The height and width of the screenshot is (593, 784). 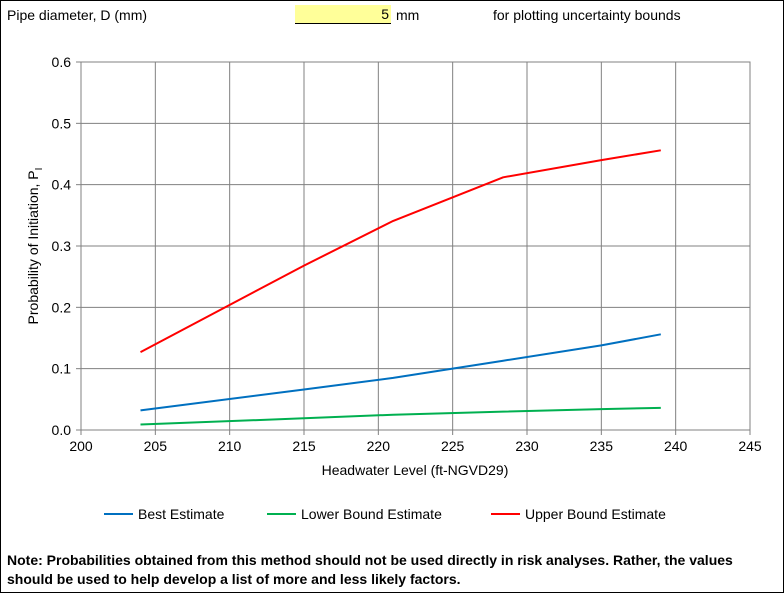 What do you see at coordinates (527, 446) in the screenshot?
I see `x-tick-label: 230` at bounding box center [527, 446].